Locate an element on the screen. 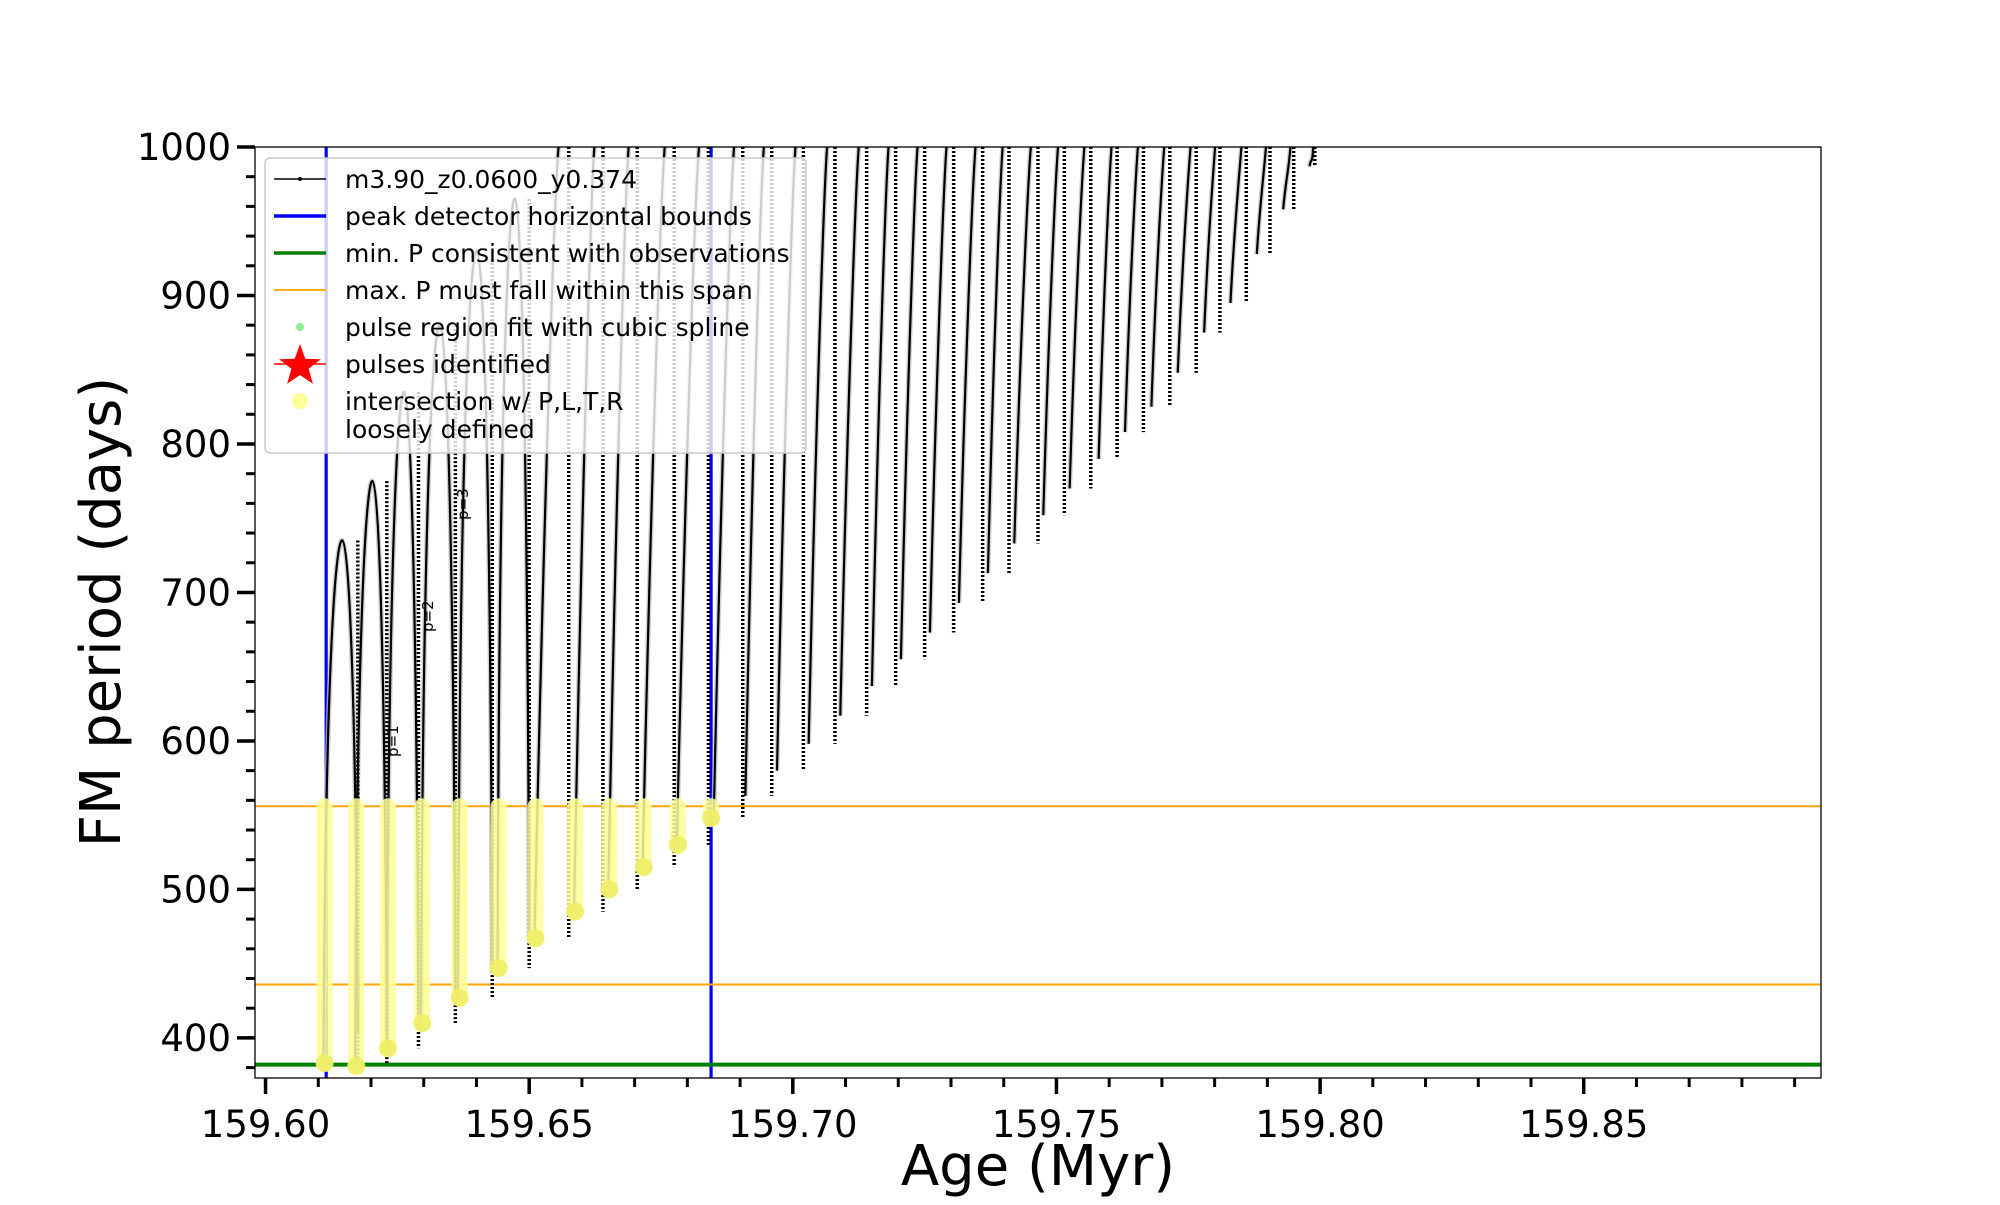 Image resolution: width=2000 pixels, height=1205 pixels. legend-entry-6: pulses identified is located at coordinates (412, 364).